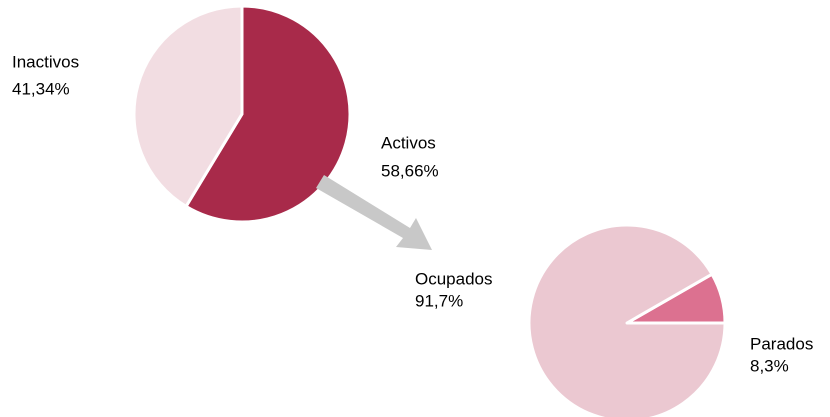 This screenshot has width=830, height=417. Describe the element at coordinates (781, 343) in the screenshot. I see `category-label: Parados` at that location.